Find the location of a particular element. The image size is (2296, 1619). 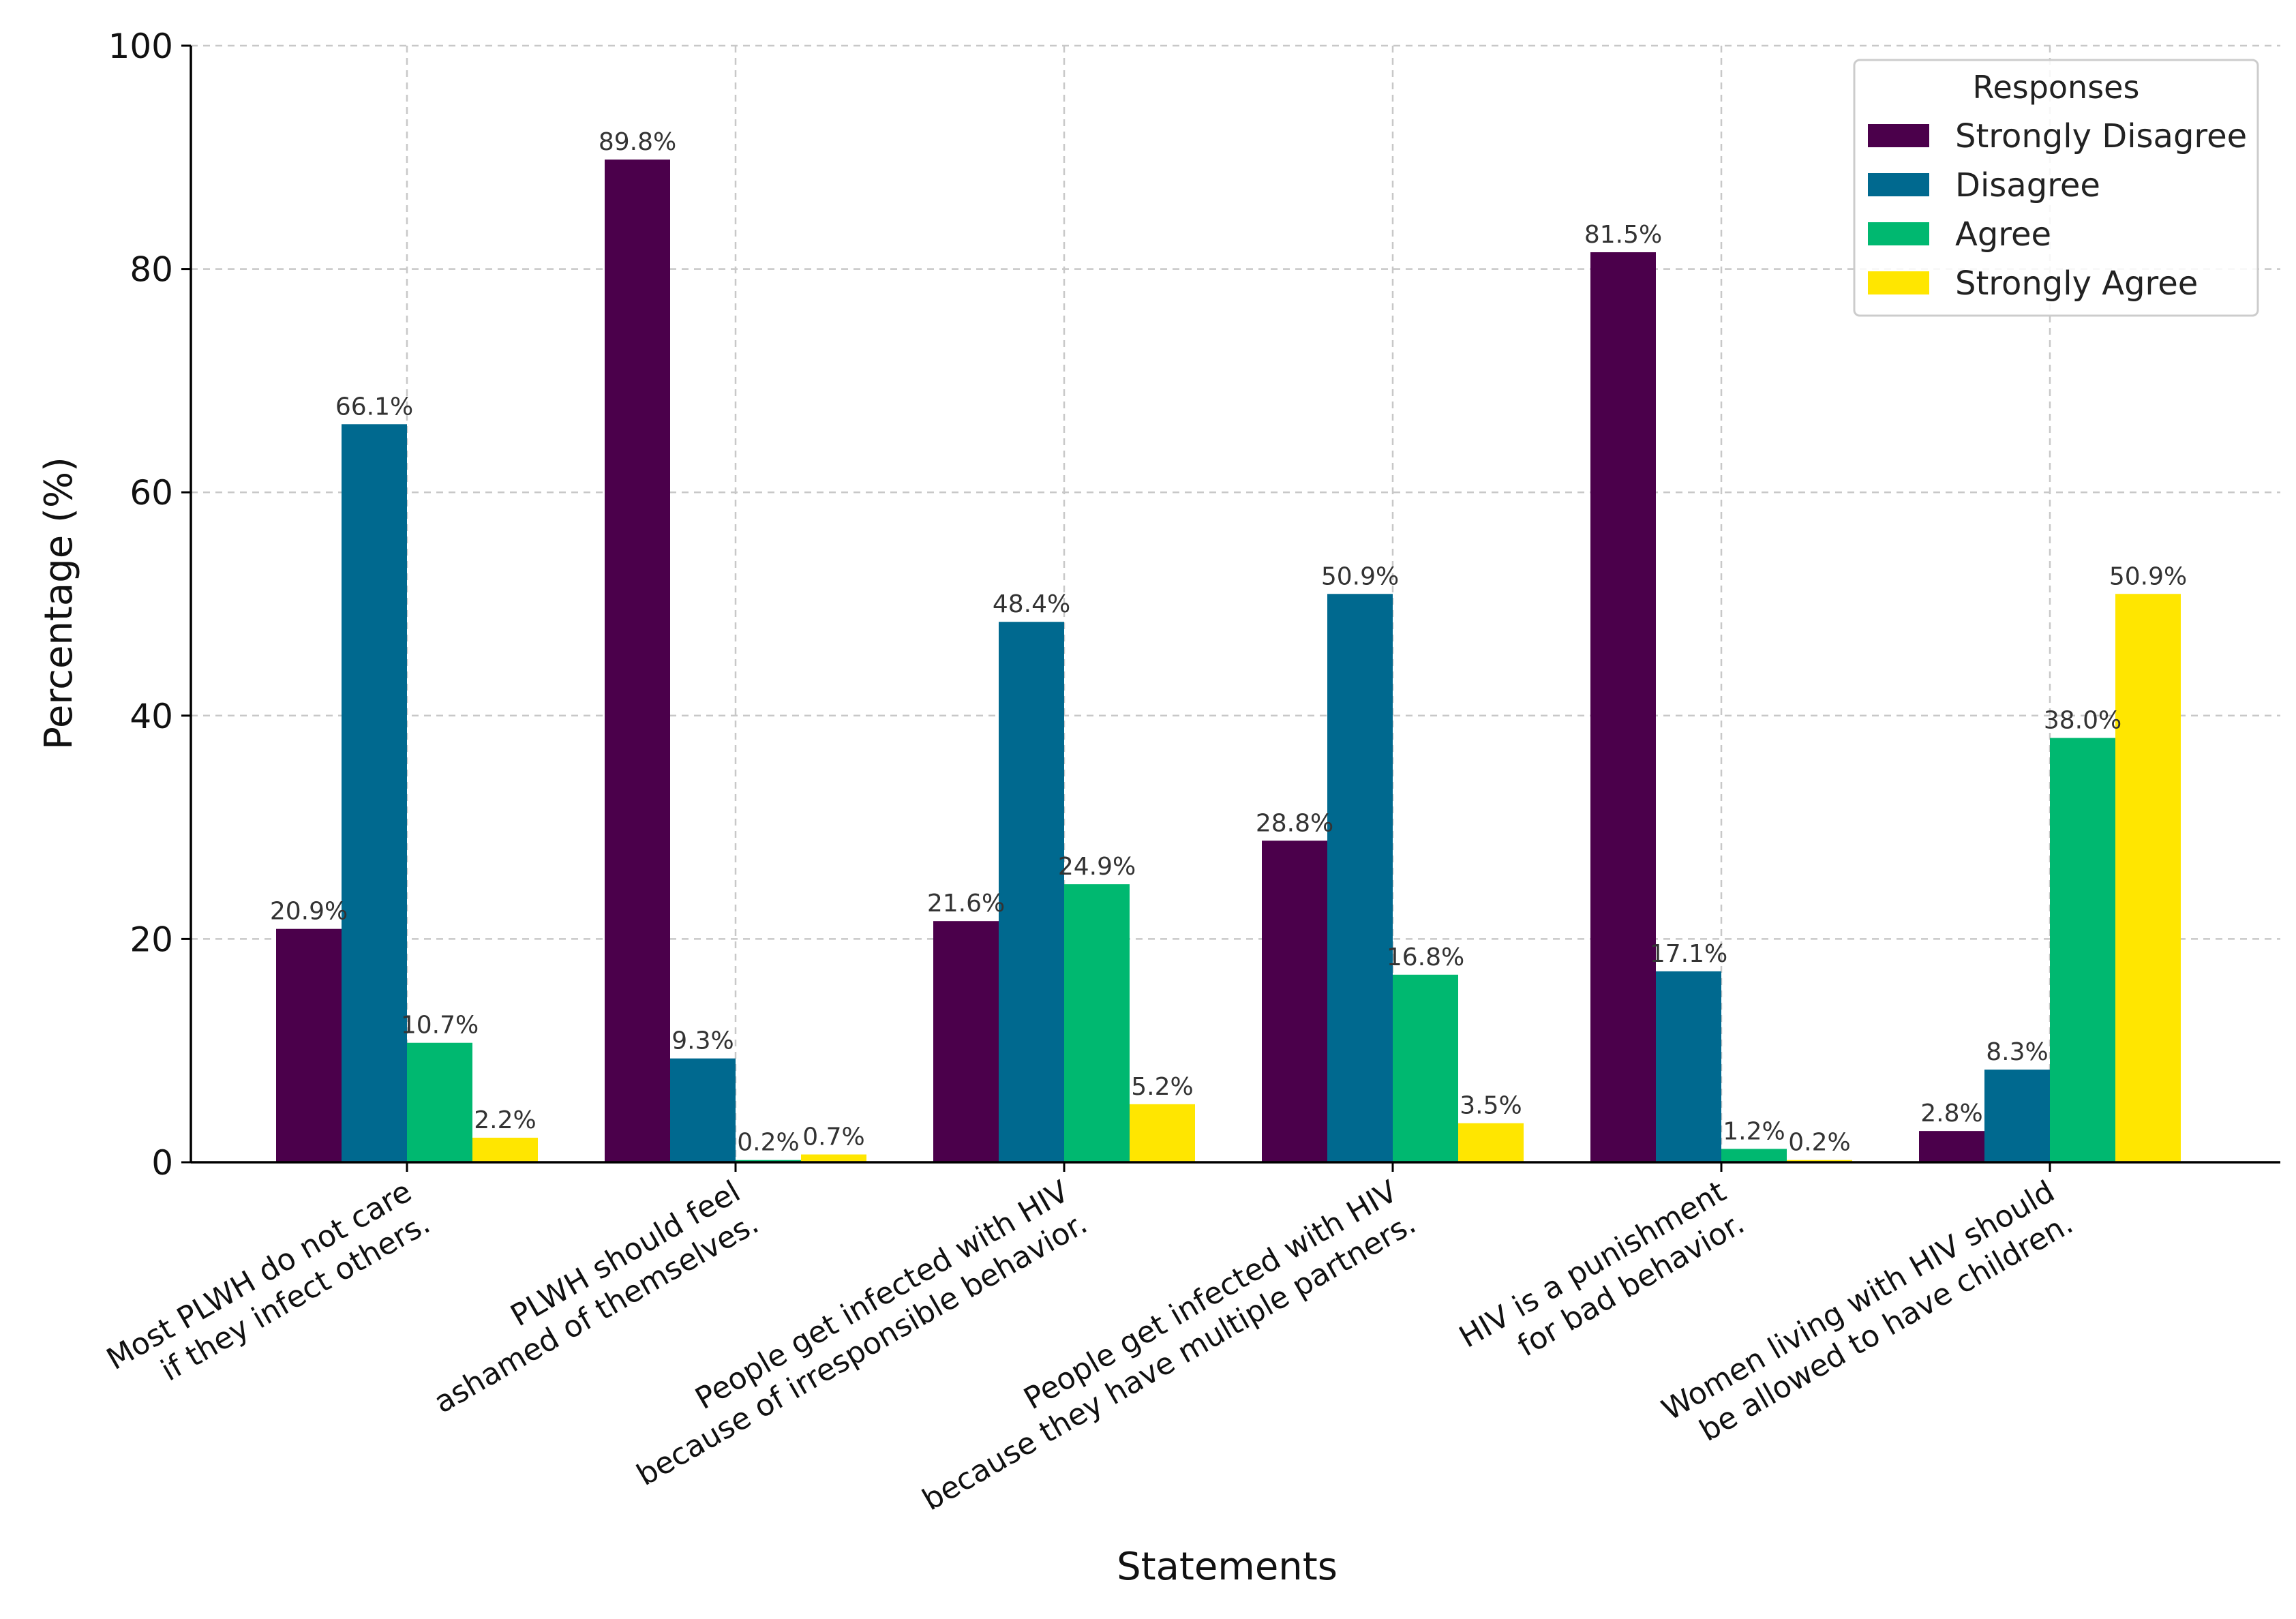

bar-value-label: 9.3% is located at coordinates (702, 1041).